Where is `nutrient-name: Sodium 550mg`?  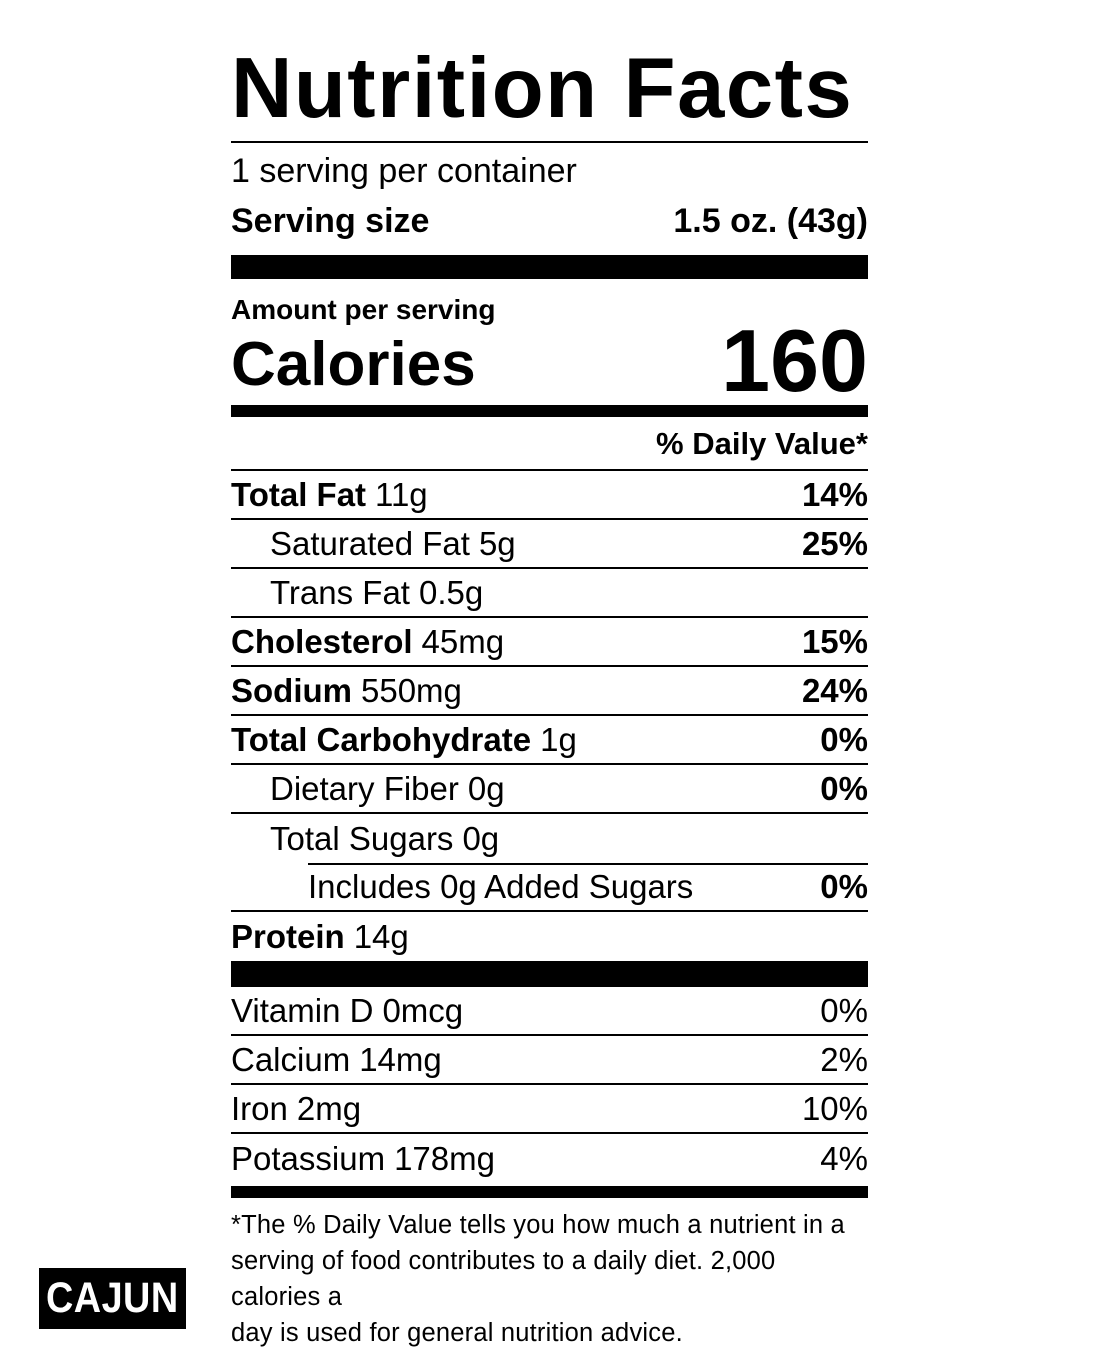 nutrient-name: Sodium 550mg is located at coordinates (346, 690).